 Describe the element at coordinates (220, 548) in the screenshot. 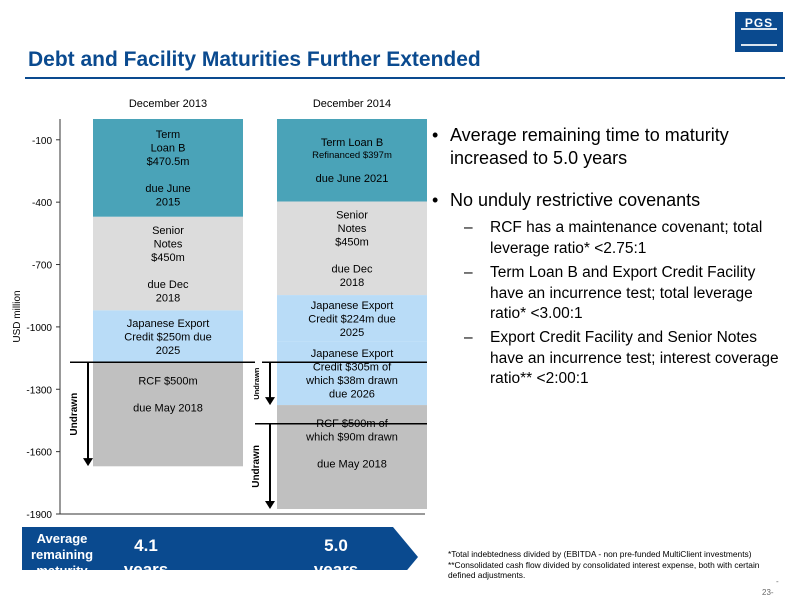

I see `maturity-banner` at that location.